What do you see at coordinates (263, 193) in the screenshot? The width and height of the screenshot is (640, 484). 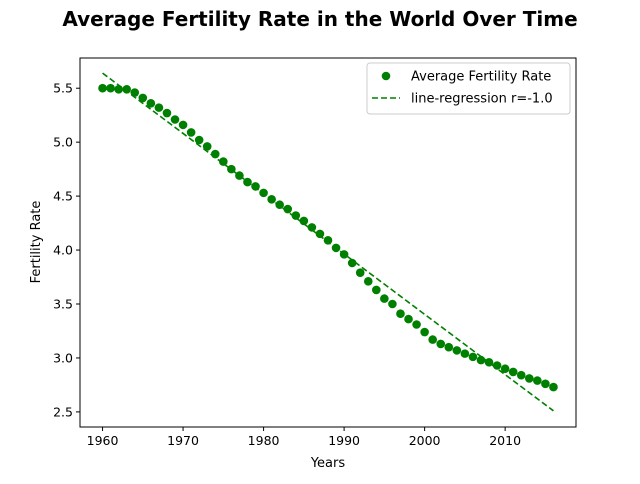 I see `data-point-1980` at bounding box center [263, 193].